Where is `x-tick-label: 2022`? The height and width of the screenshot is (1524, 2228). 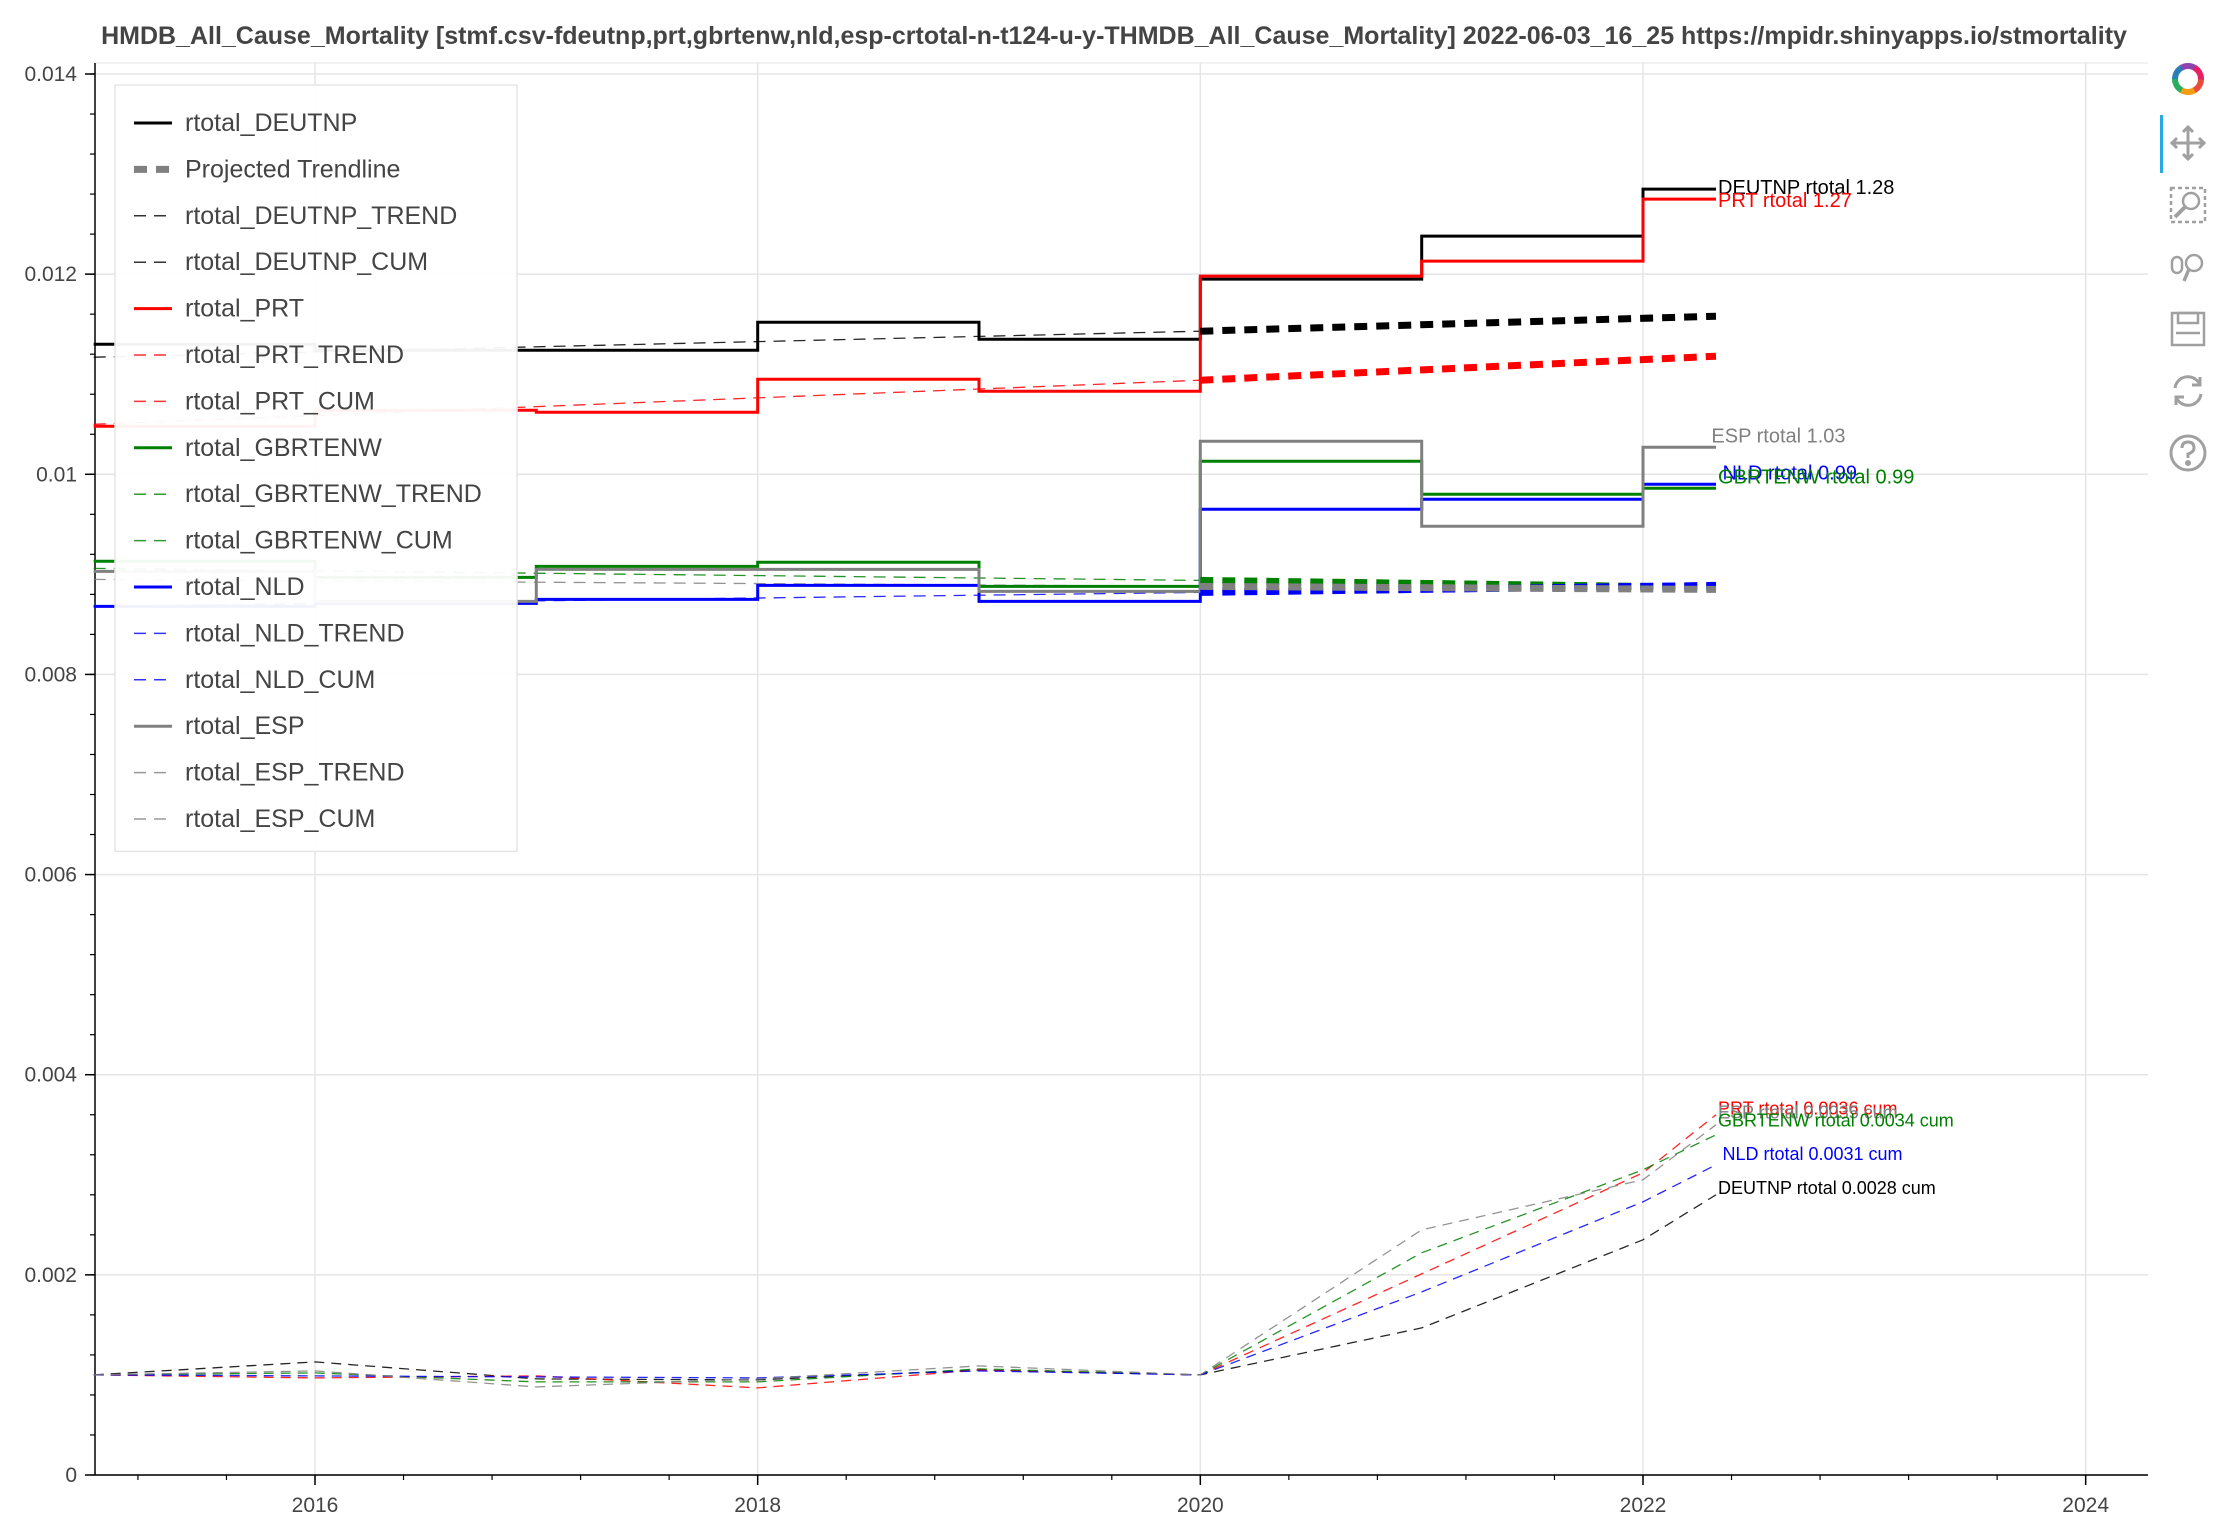
x-tick-label: 2022 is located at coordinates (1643, 1505).